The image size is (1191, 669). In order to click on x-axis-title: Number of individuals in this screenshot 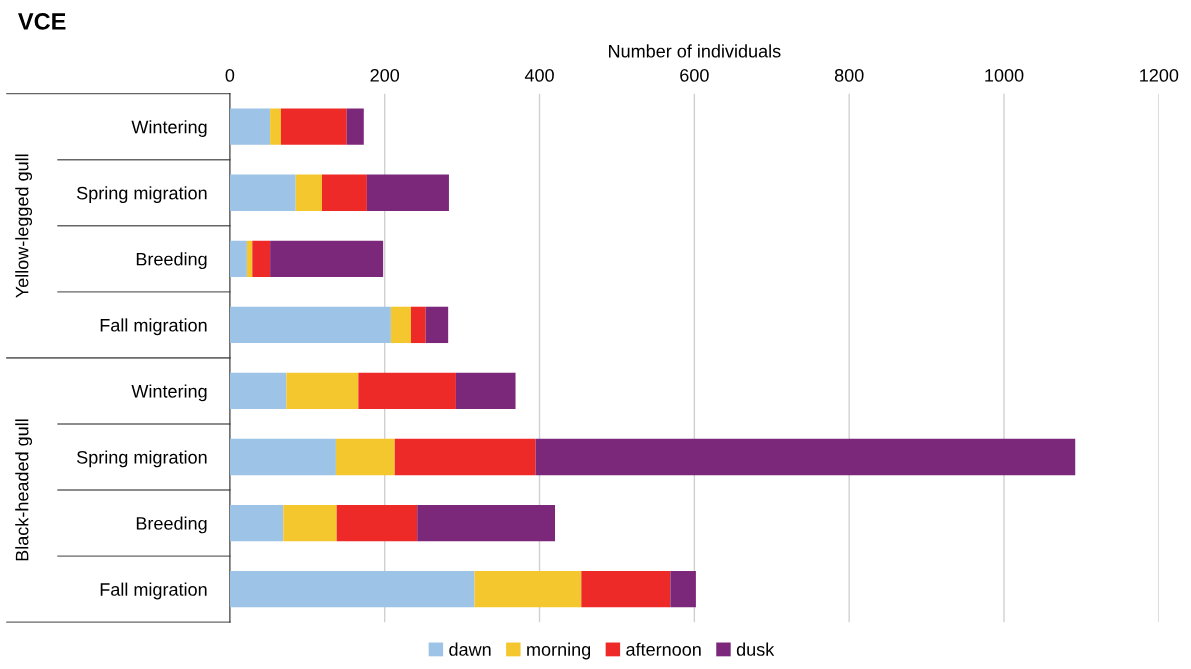, I will do `click(695, 51)`.